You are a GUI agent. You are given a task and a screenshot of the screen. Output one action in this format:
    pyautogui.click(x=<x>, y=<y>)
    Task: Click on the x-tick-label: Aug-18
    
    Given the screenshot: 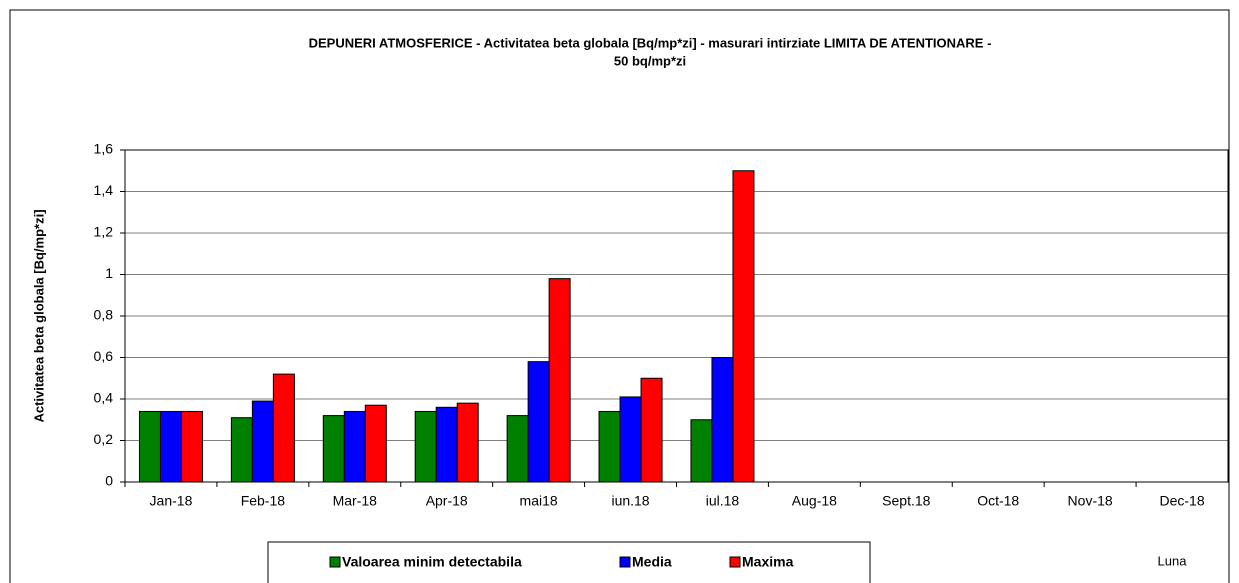 What is the action you would take?
    pyautogui.click(x=814, y=501)
    